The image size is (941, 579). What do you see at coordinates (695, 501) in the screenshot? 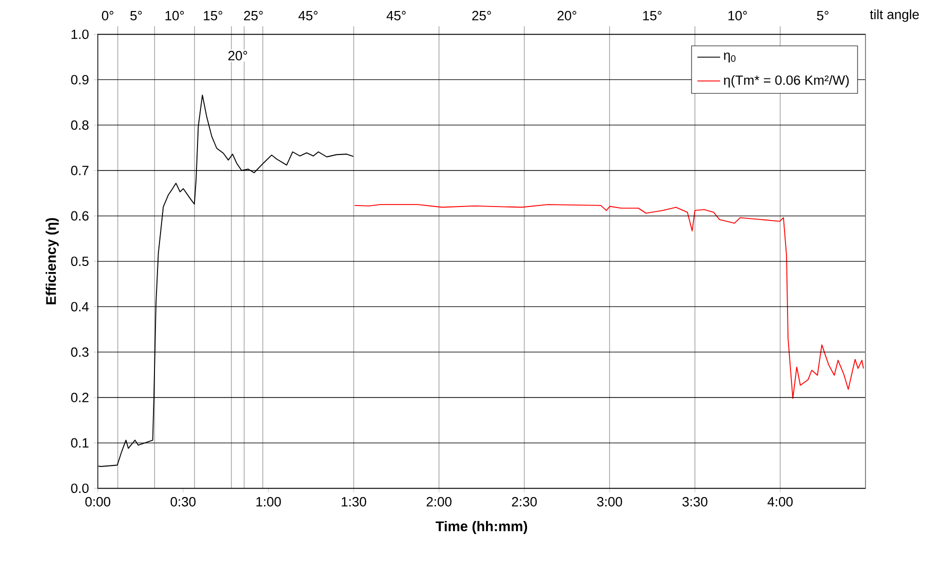
I see `x-tick-label: 3:30` at bounding box center [695, 501].